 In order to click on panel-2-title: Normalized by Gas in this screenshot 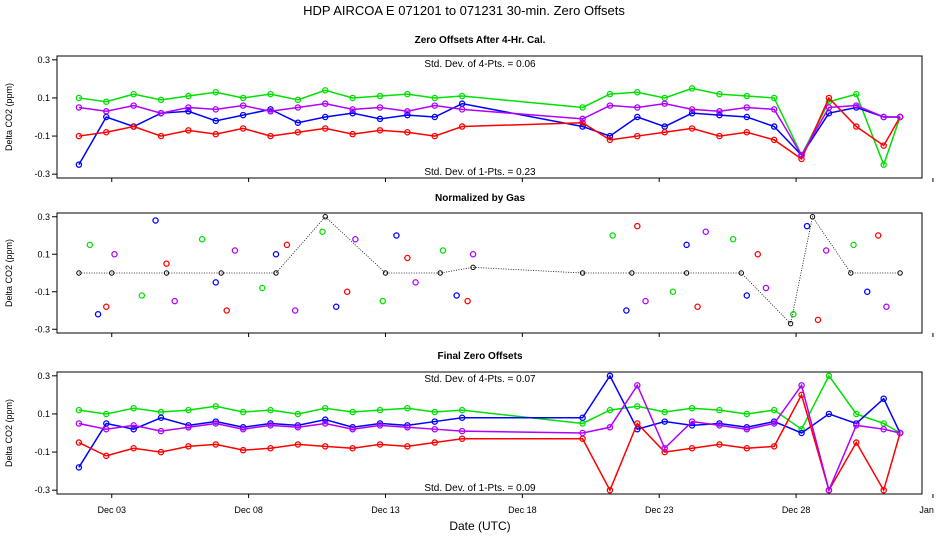, I will do `click(480, 198)`.